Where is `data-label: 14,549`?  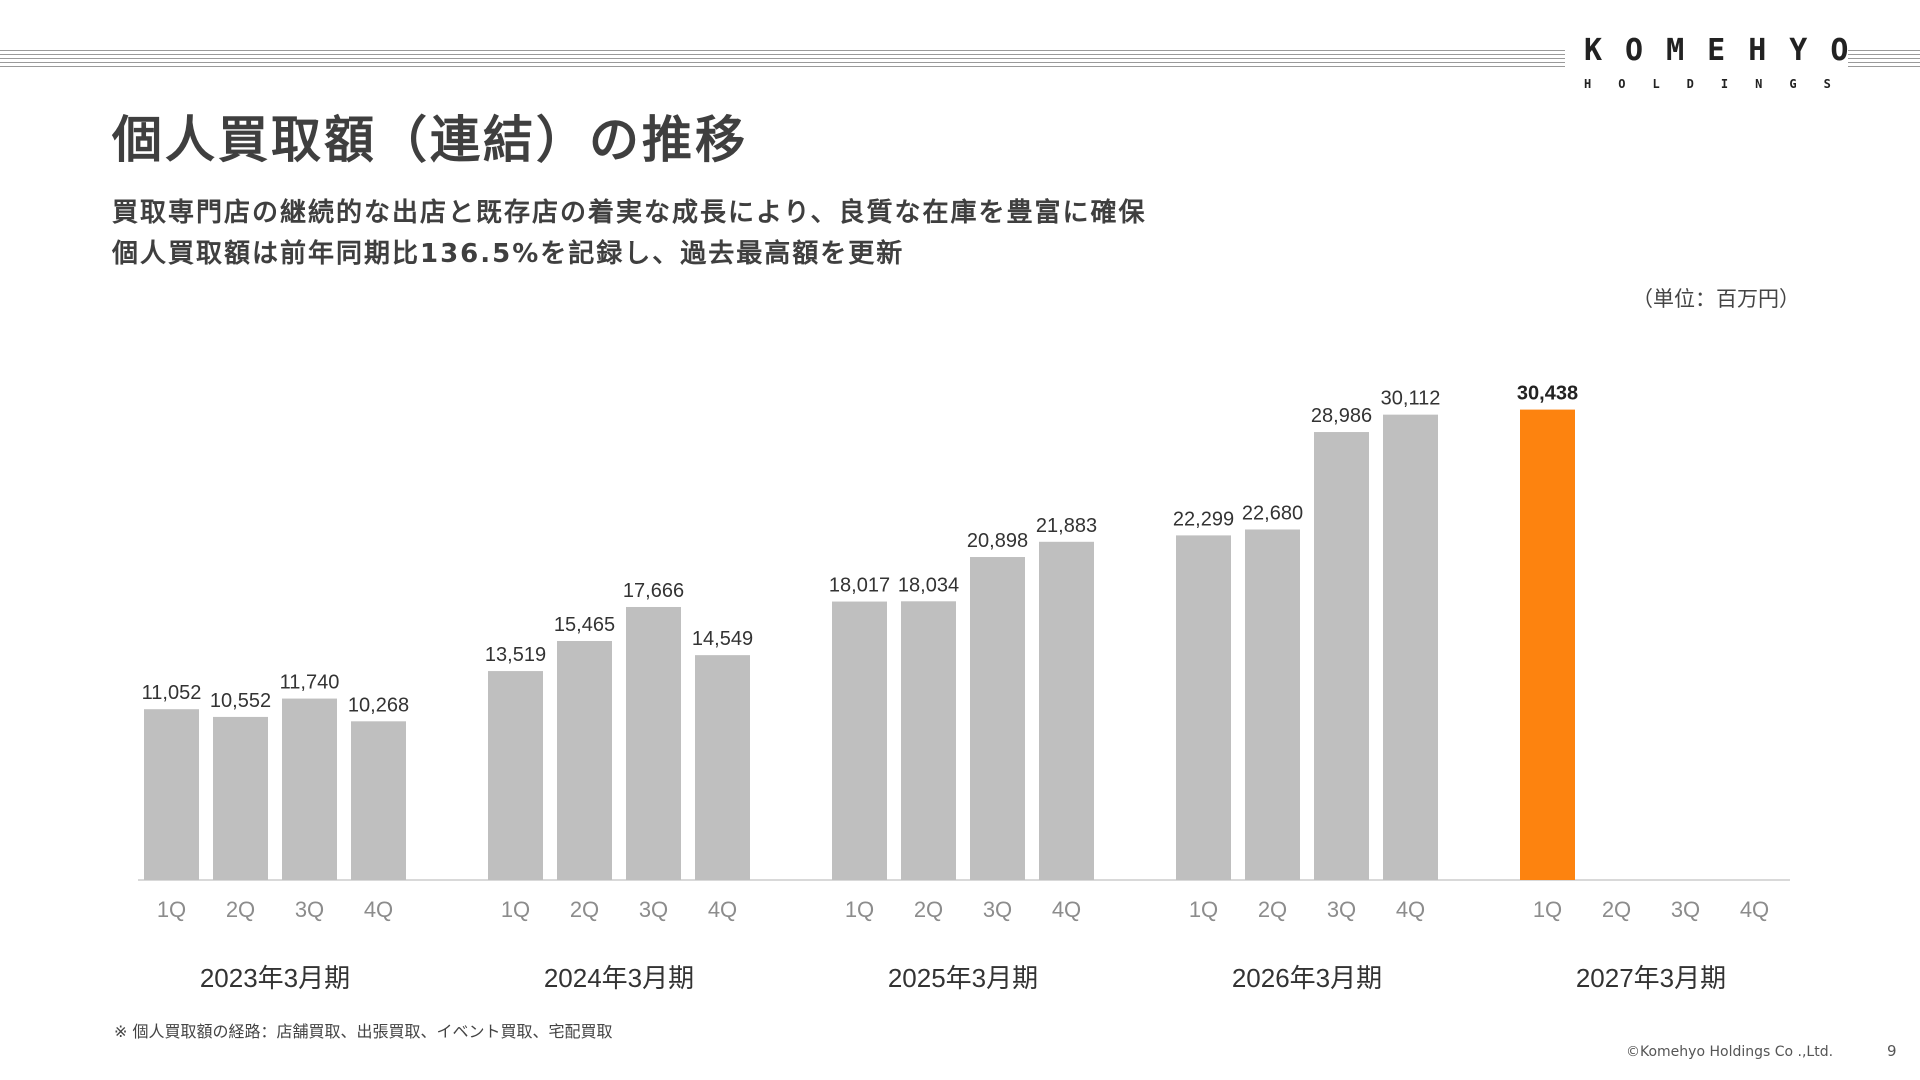
data-label: 14,549 is located at coordinates (722, 639).